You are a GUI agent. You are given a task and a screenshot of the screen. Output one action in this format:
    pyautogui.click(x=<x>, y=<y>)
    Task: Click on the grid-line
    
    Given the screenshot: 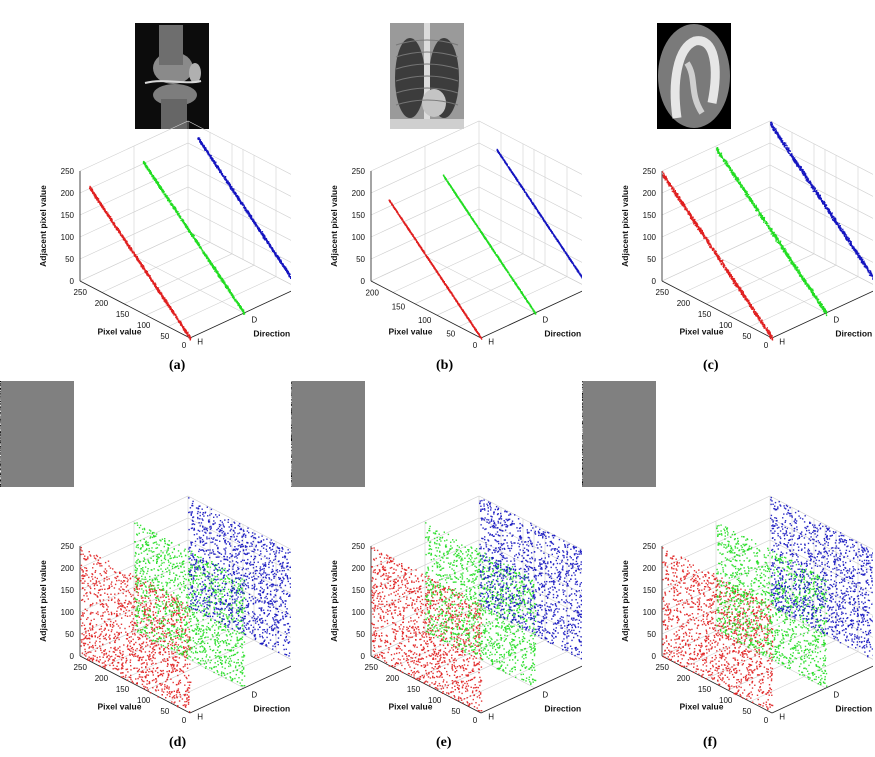 What is the action you would take?
    pyautogui.click(x=469, y=279)
    